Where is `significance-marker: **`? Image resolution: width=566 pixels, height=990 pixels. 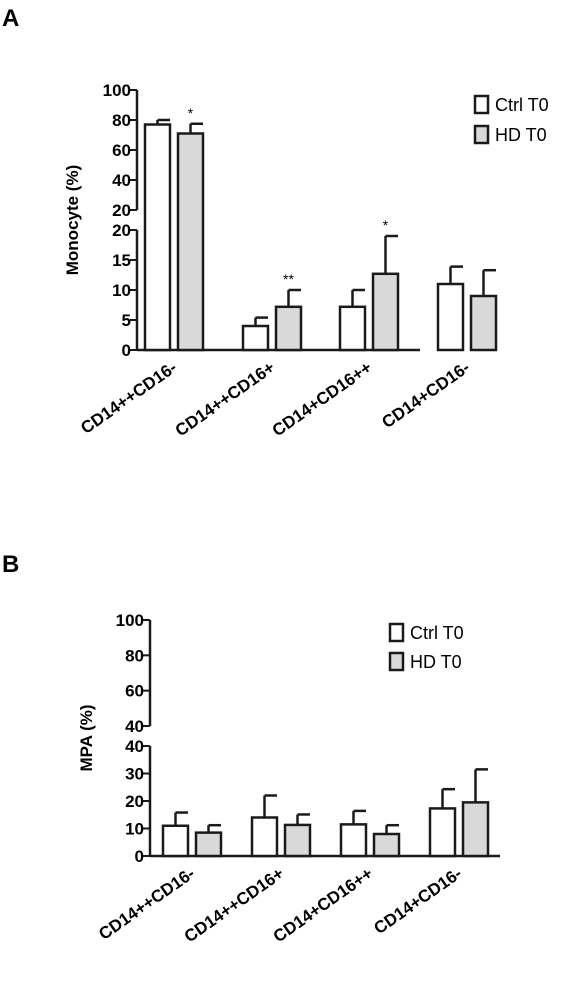
significance-marker: ** is located at coordinates (288, 279).